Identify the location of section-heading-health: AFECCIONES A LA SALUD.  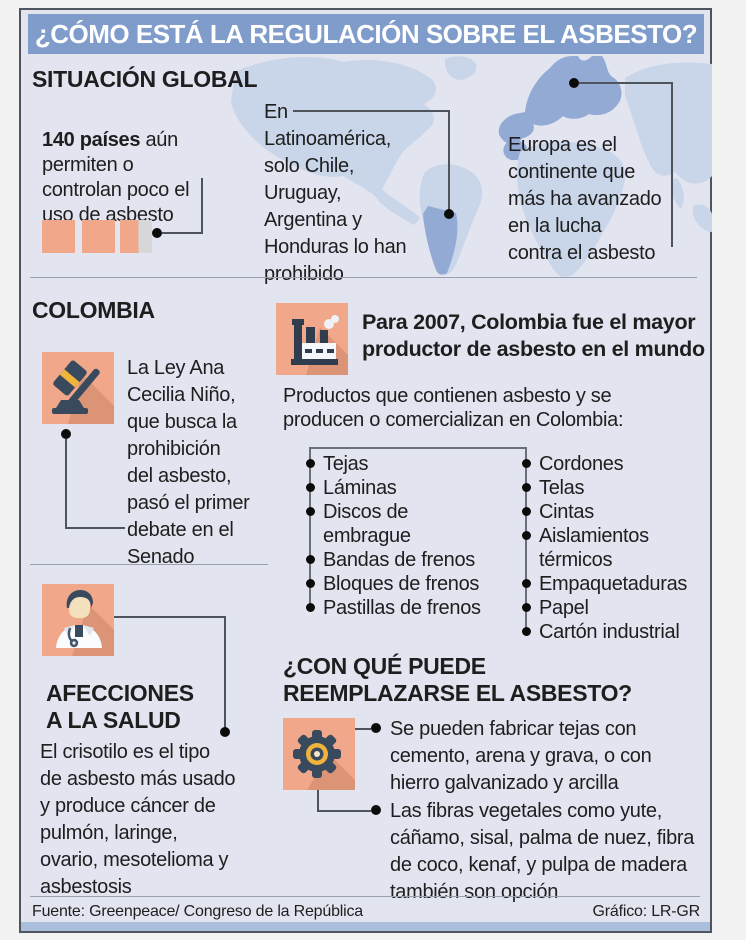
(120, 706).